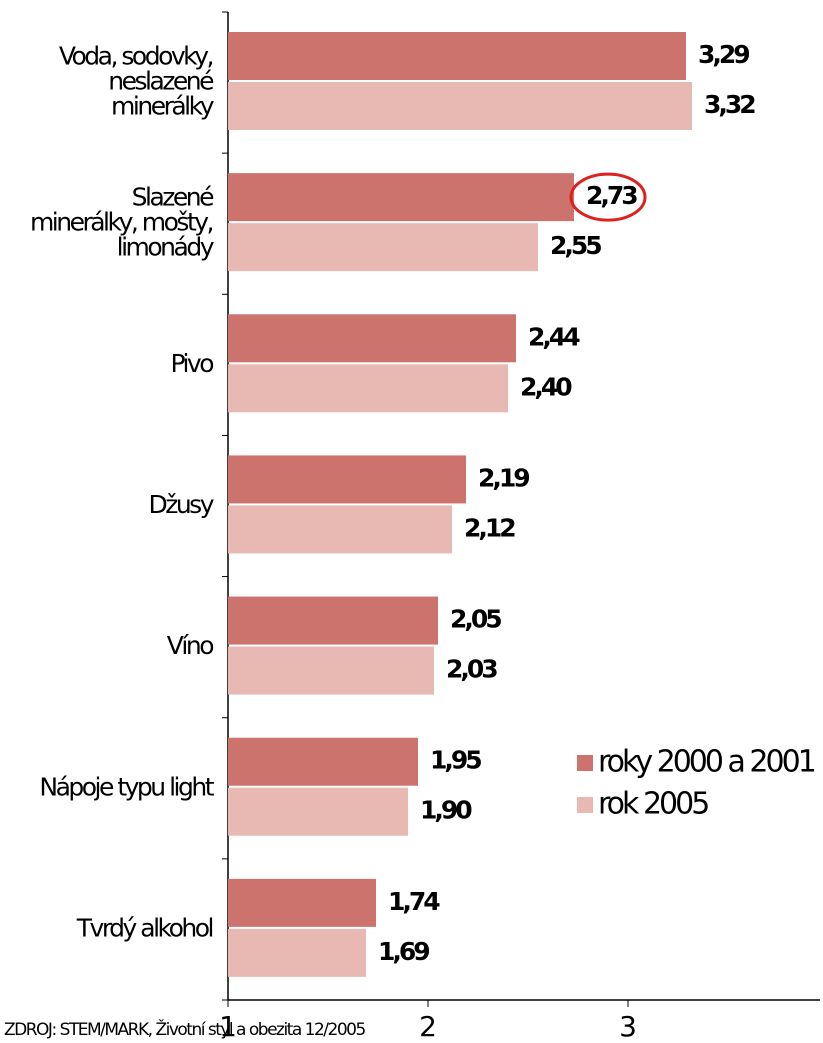 Image resolution: width=823 pixels, height=1043 pixels. What do you see at coordinates (403, 951) in the screenshot?
I see `value-label: 1,69` at bounding box center [403, 951].